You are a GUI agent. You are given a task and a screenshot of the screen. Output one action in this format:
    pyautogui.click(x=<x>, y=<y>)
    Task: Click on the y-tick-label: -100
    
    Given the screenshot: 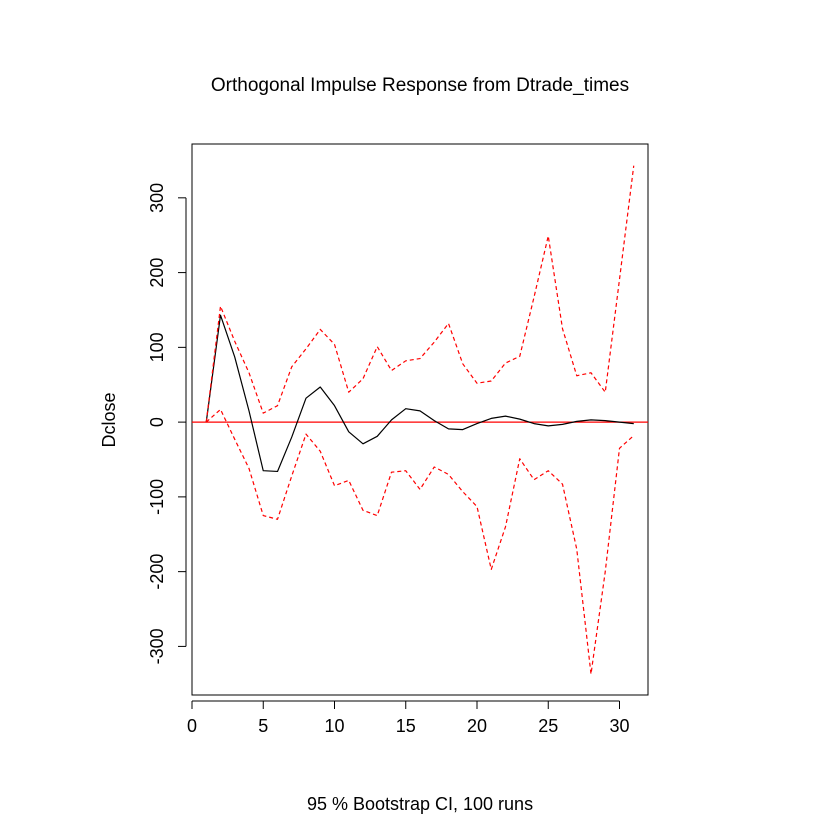 What is the action you would take?
    pyautogui.click(x=157, y=497)
    